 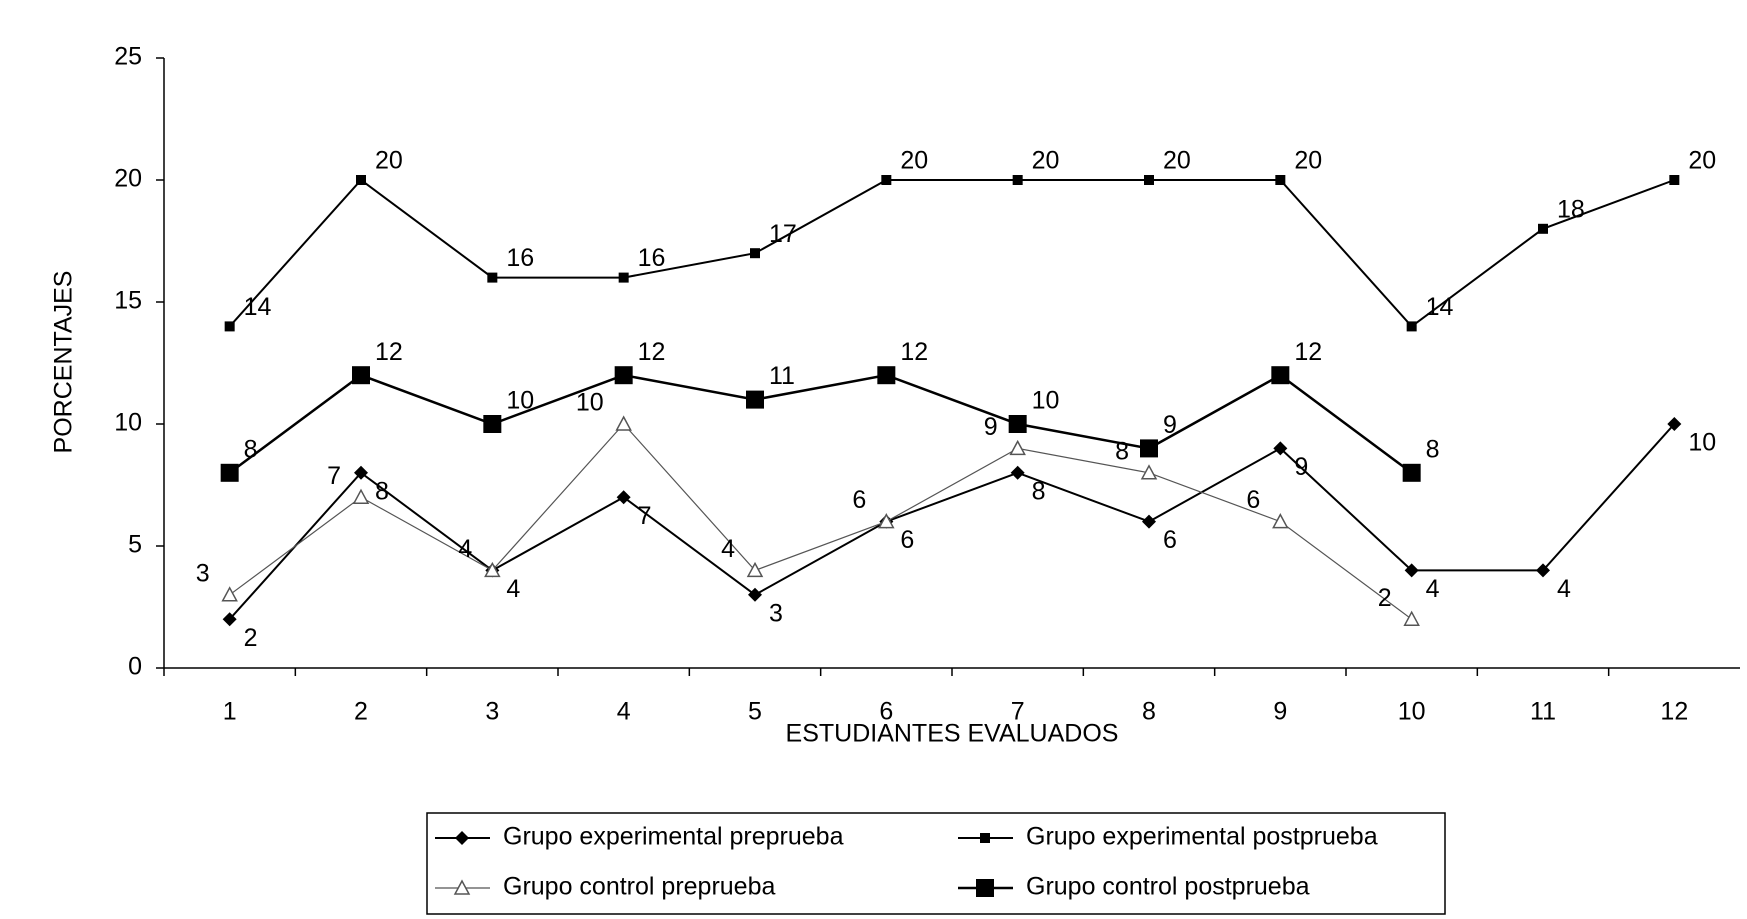 What do you see at coordinates (1149, 712) in the screenshot?
I see `x-tick-label: 8` at bounding box center [1149, 712].